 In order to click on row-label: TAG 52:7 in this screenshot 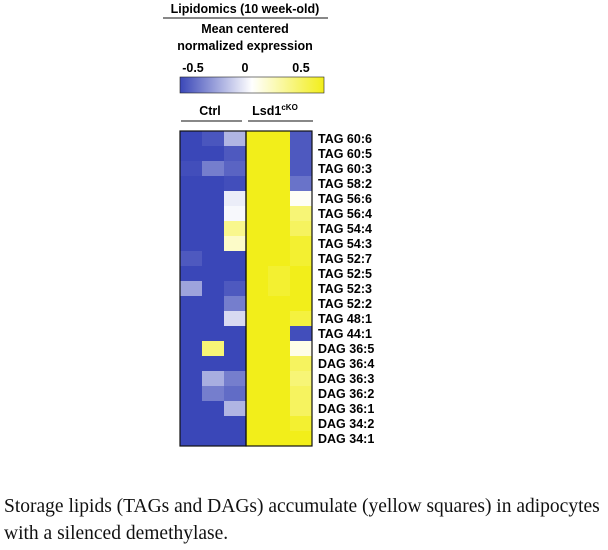, I will do `click(345, 259)`.